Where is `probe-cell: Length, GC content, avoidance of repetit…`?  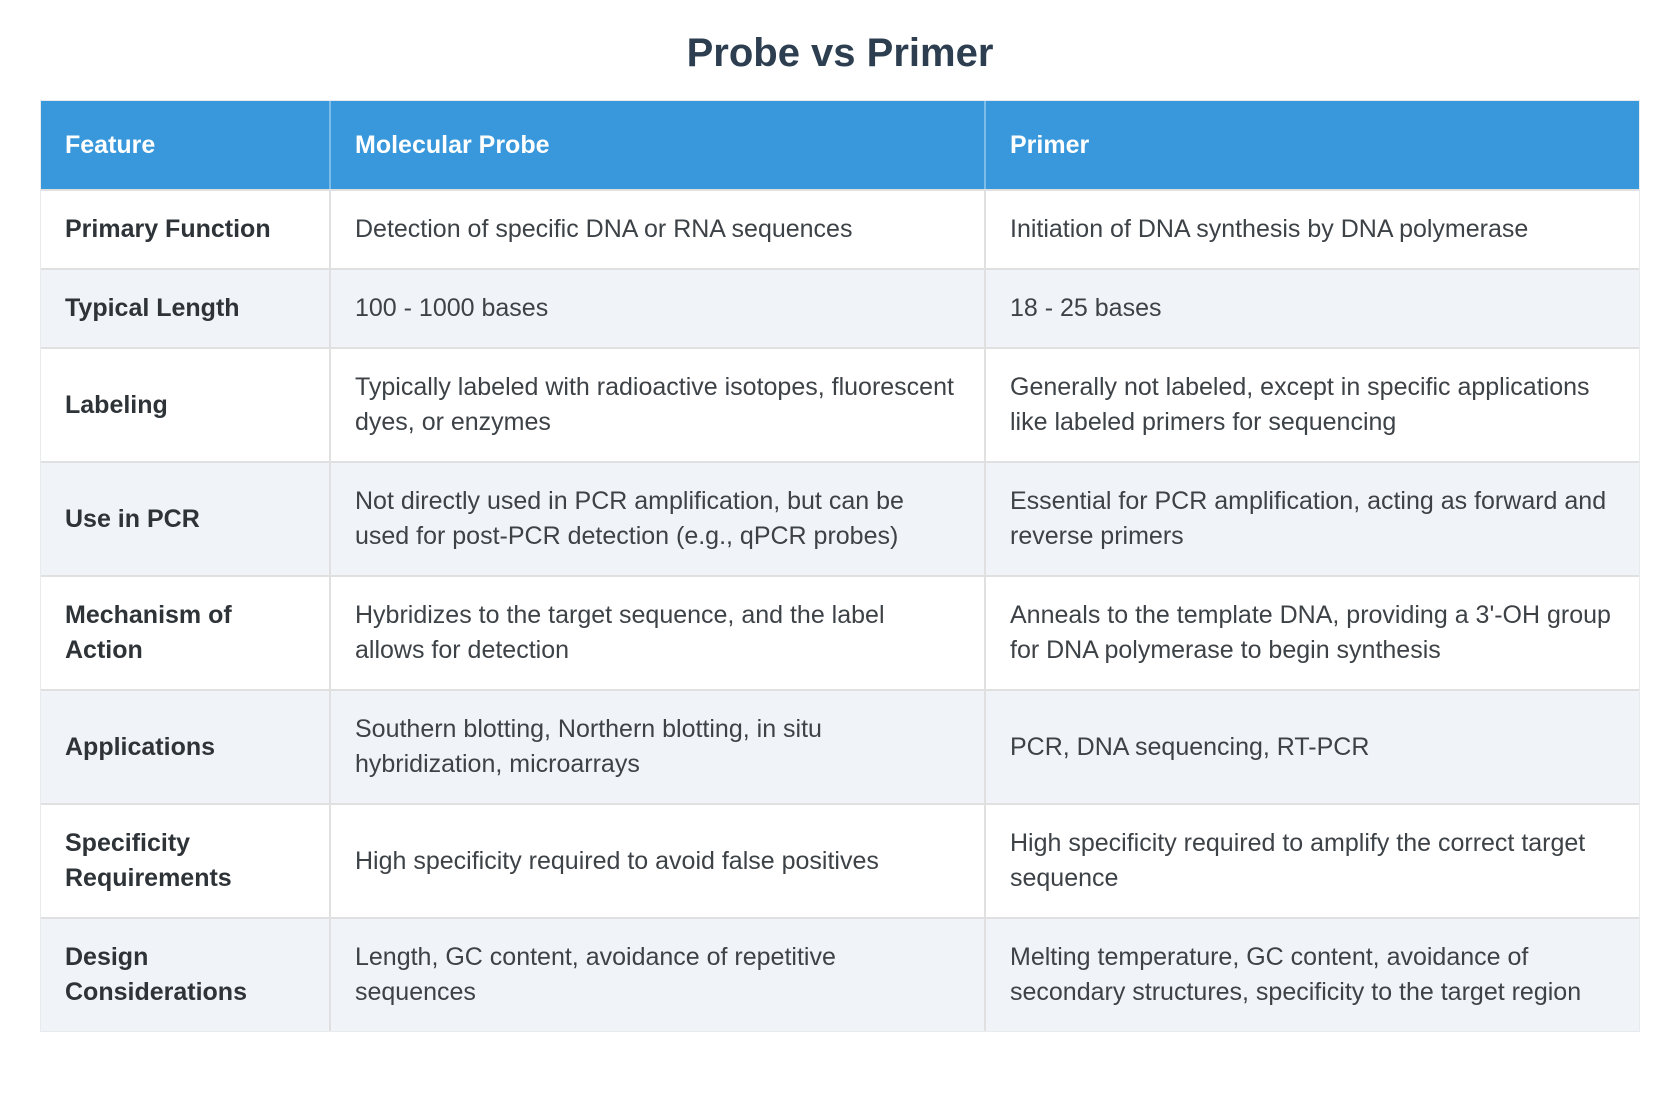 probe-cell: Length, GC content, avoidance of repetit… is located at coordinates (656, 975).